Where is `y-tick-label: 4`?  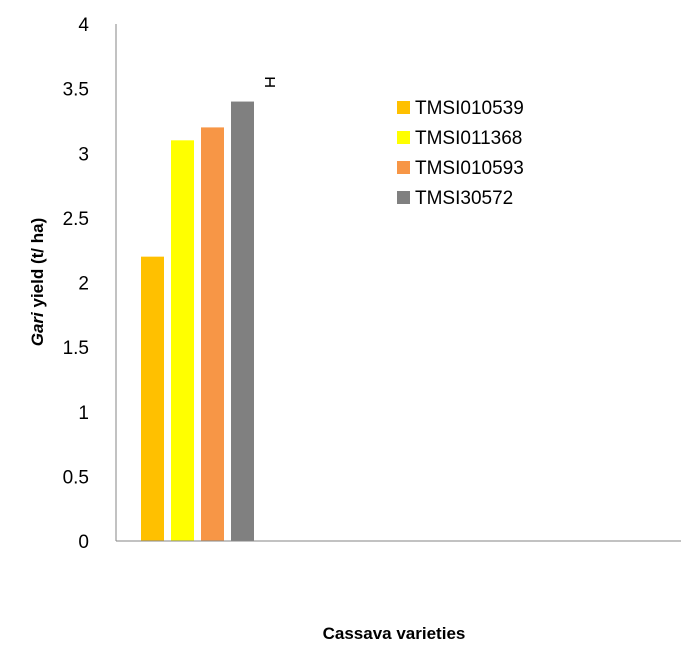 y-tick-label: 4 is located at coordinates (83, 25).